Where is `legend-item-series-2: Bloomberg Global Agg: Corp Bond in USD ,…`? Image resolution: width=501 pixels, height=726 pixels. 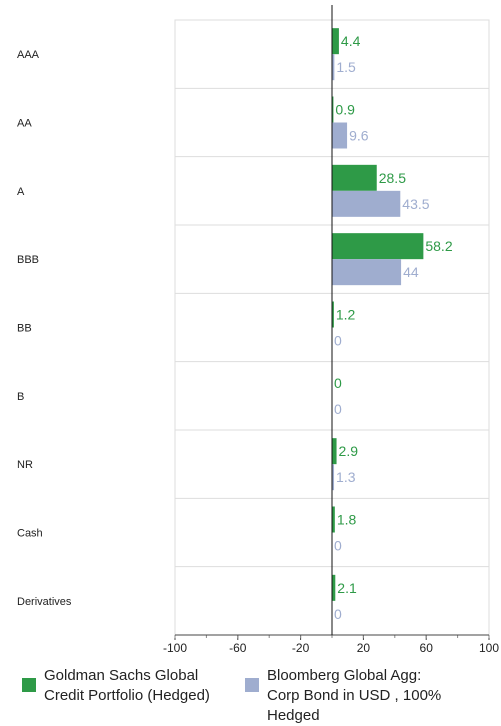
legend-item-series-2: Bloomberg Global Agg: Corp Bond in USD ,… is located at coordinates (351, 696).